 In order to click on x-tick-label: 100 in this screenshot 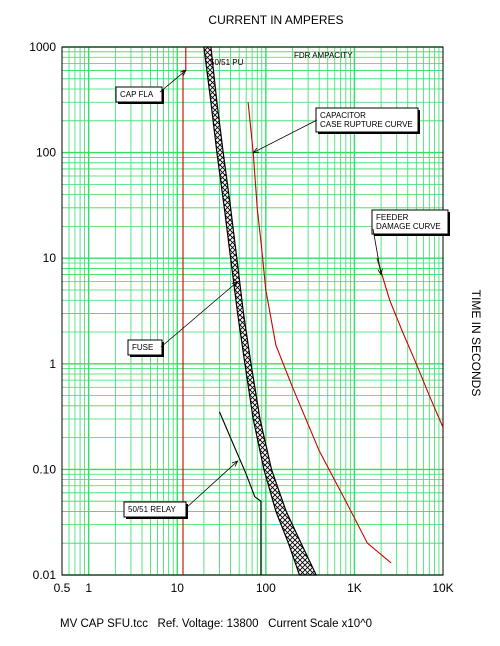, I will do `click(266, 588)`.